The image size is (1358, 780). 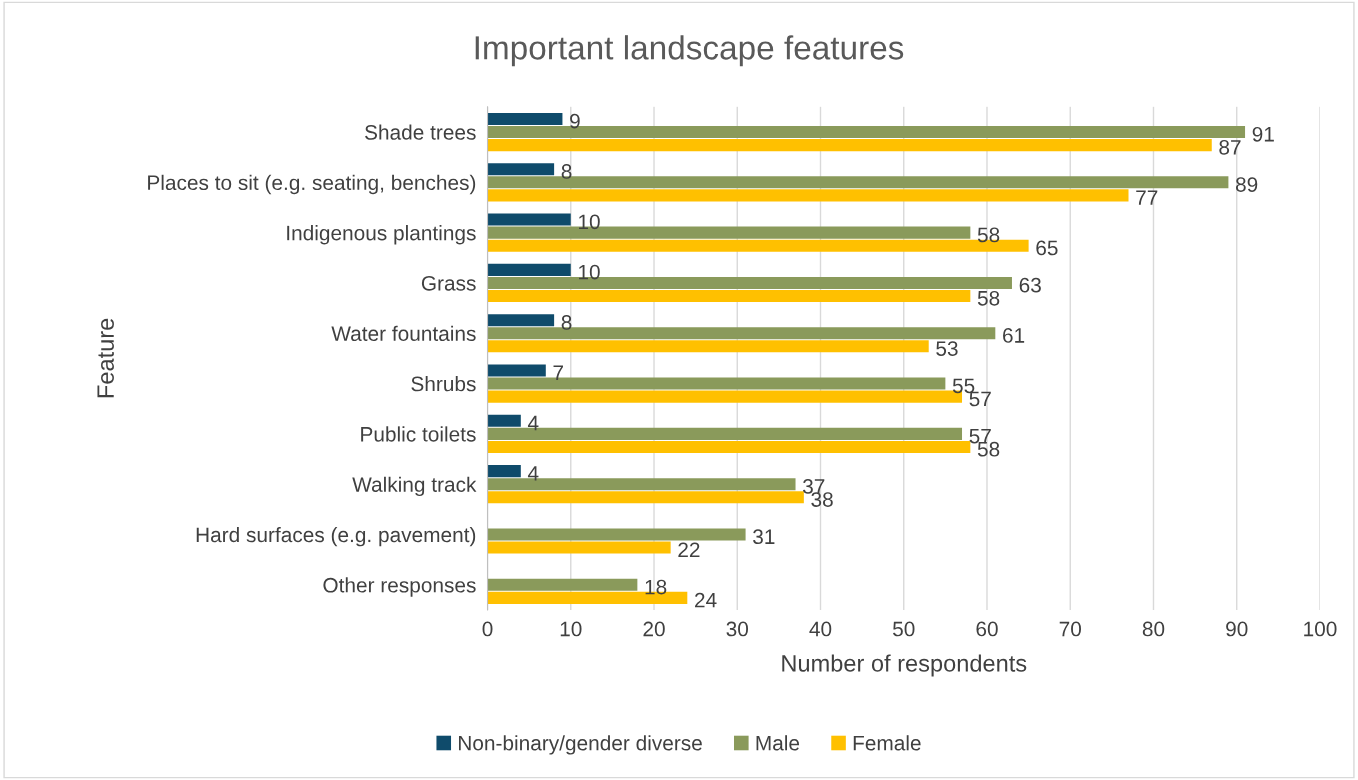 What do you see at coordinates (689, 549) in the screenshot?
I see `data-label: 22` at bounding box center [689, 549].